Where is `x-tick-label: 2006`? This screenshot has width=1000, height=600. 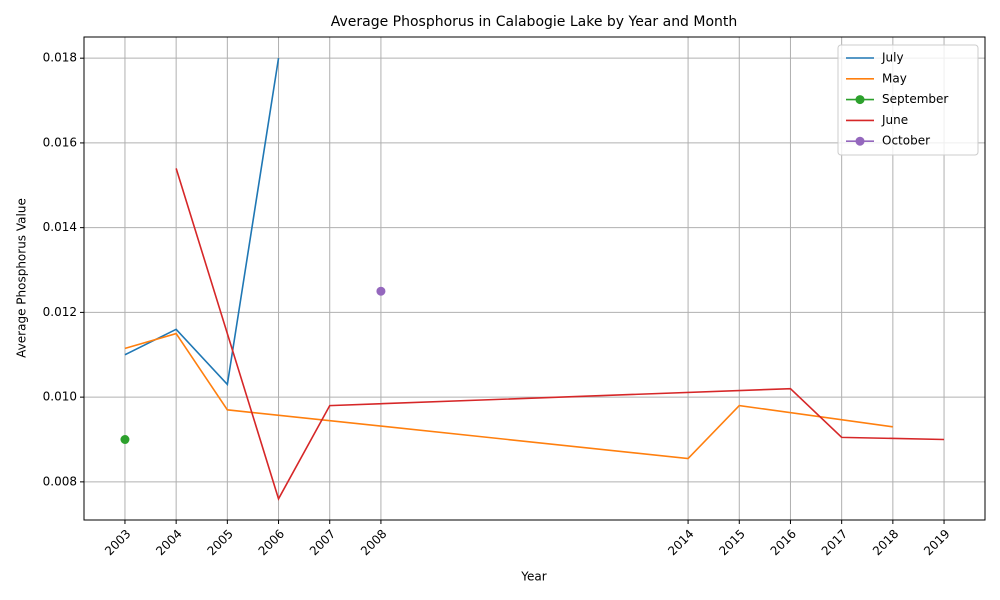
x-tick-label: 2006 is located at coordinates (271, 542).